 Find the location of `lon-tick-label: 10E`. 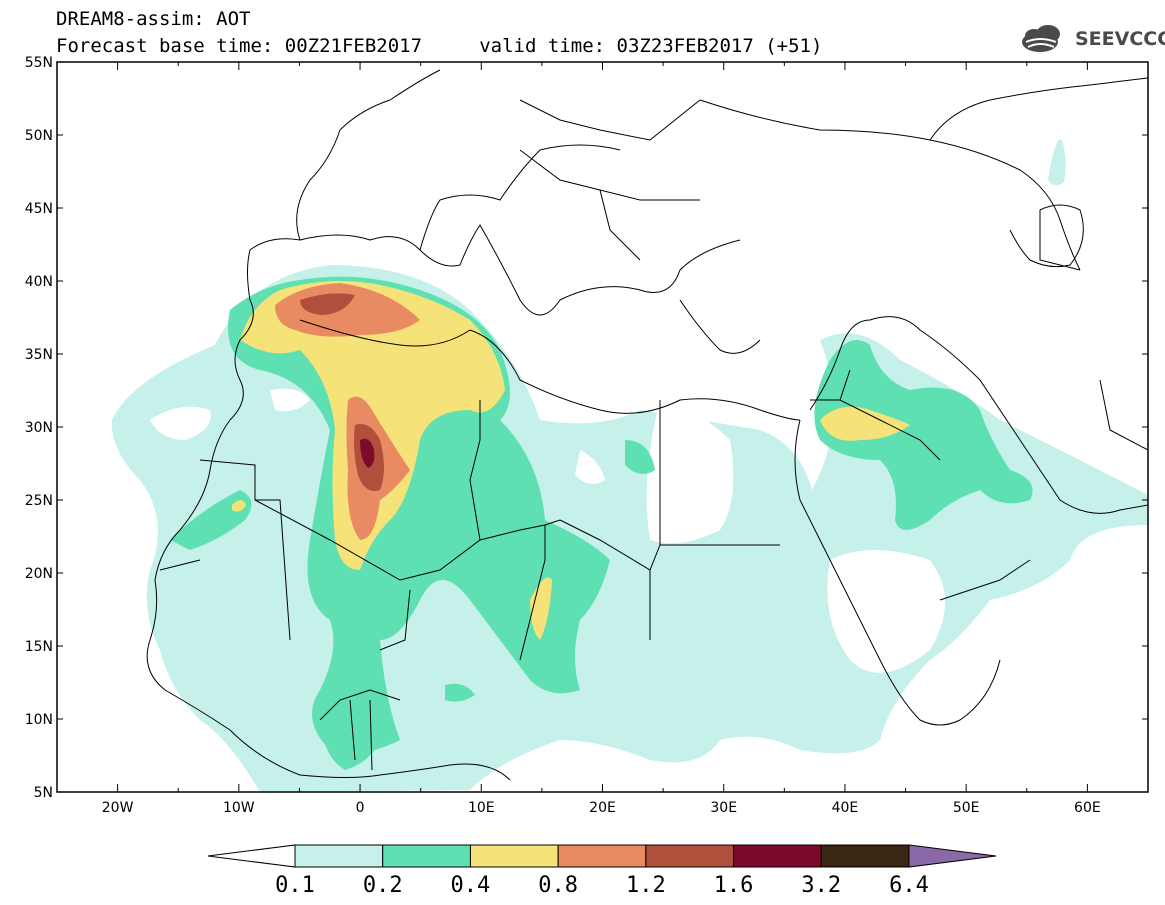

lon-tick-label: 10E is located at coordinates (481, 808).